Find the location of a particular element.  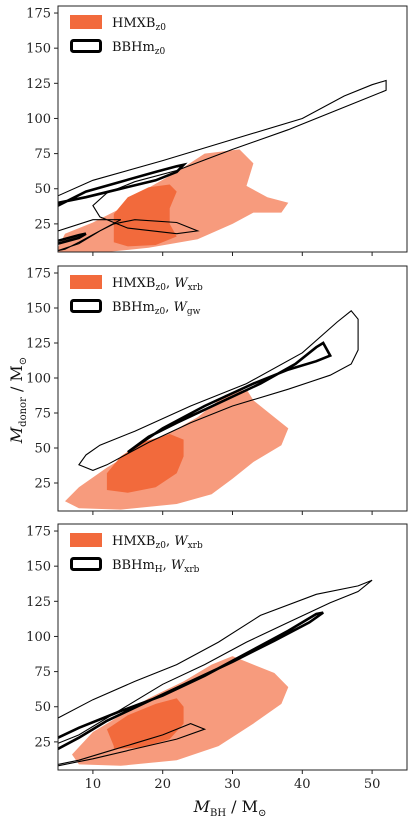

bbh-outer-contour is located at coordinates (218, 390).